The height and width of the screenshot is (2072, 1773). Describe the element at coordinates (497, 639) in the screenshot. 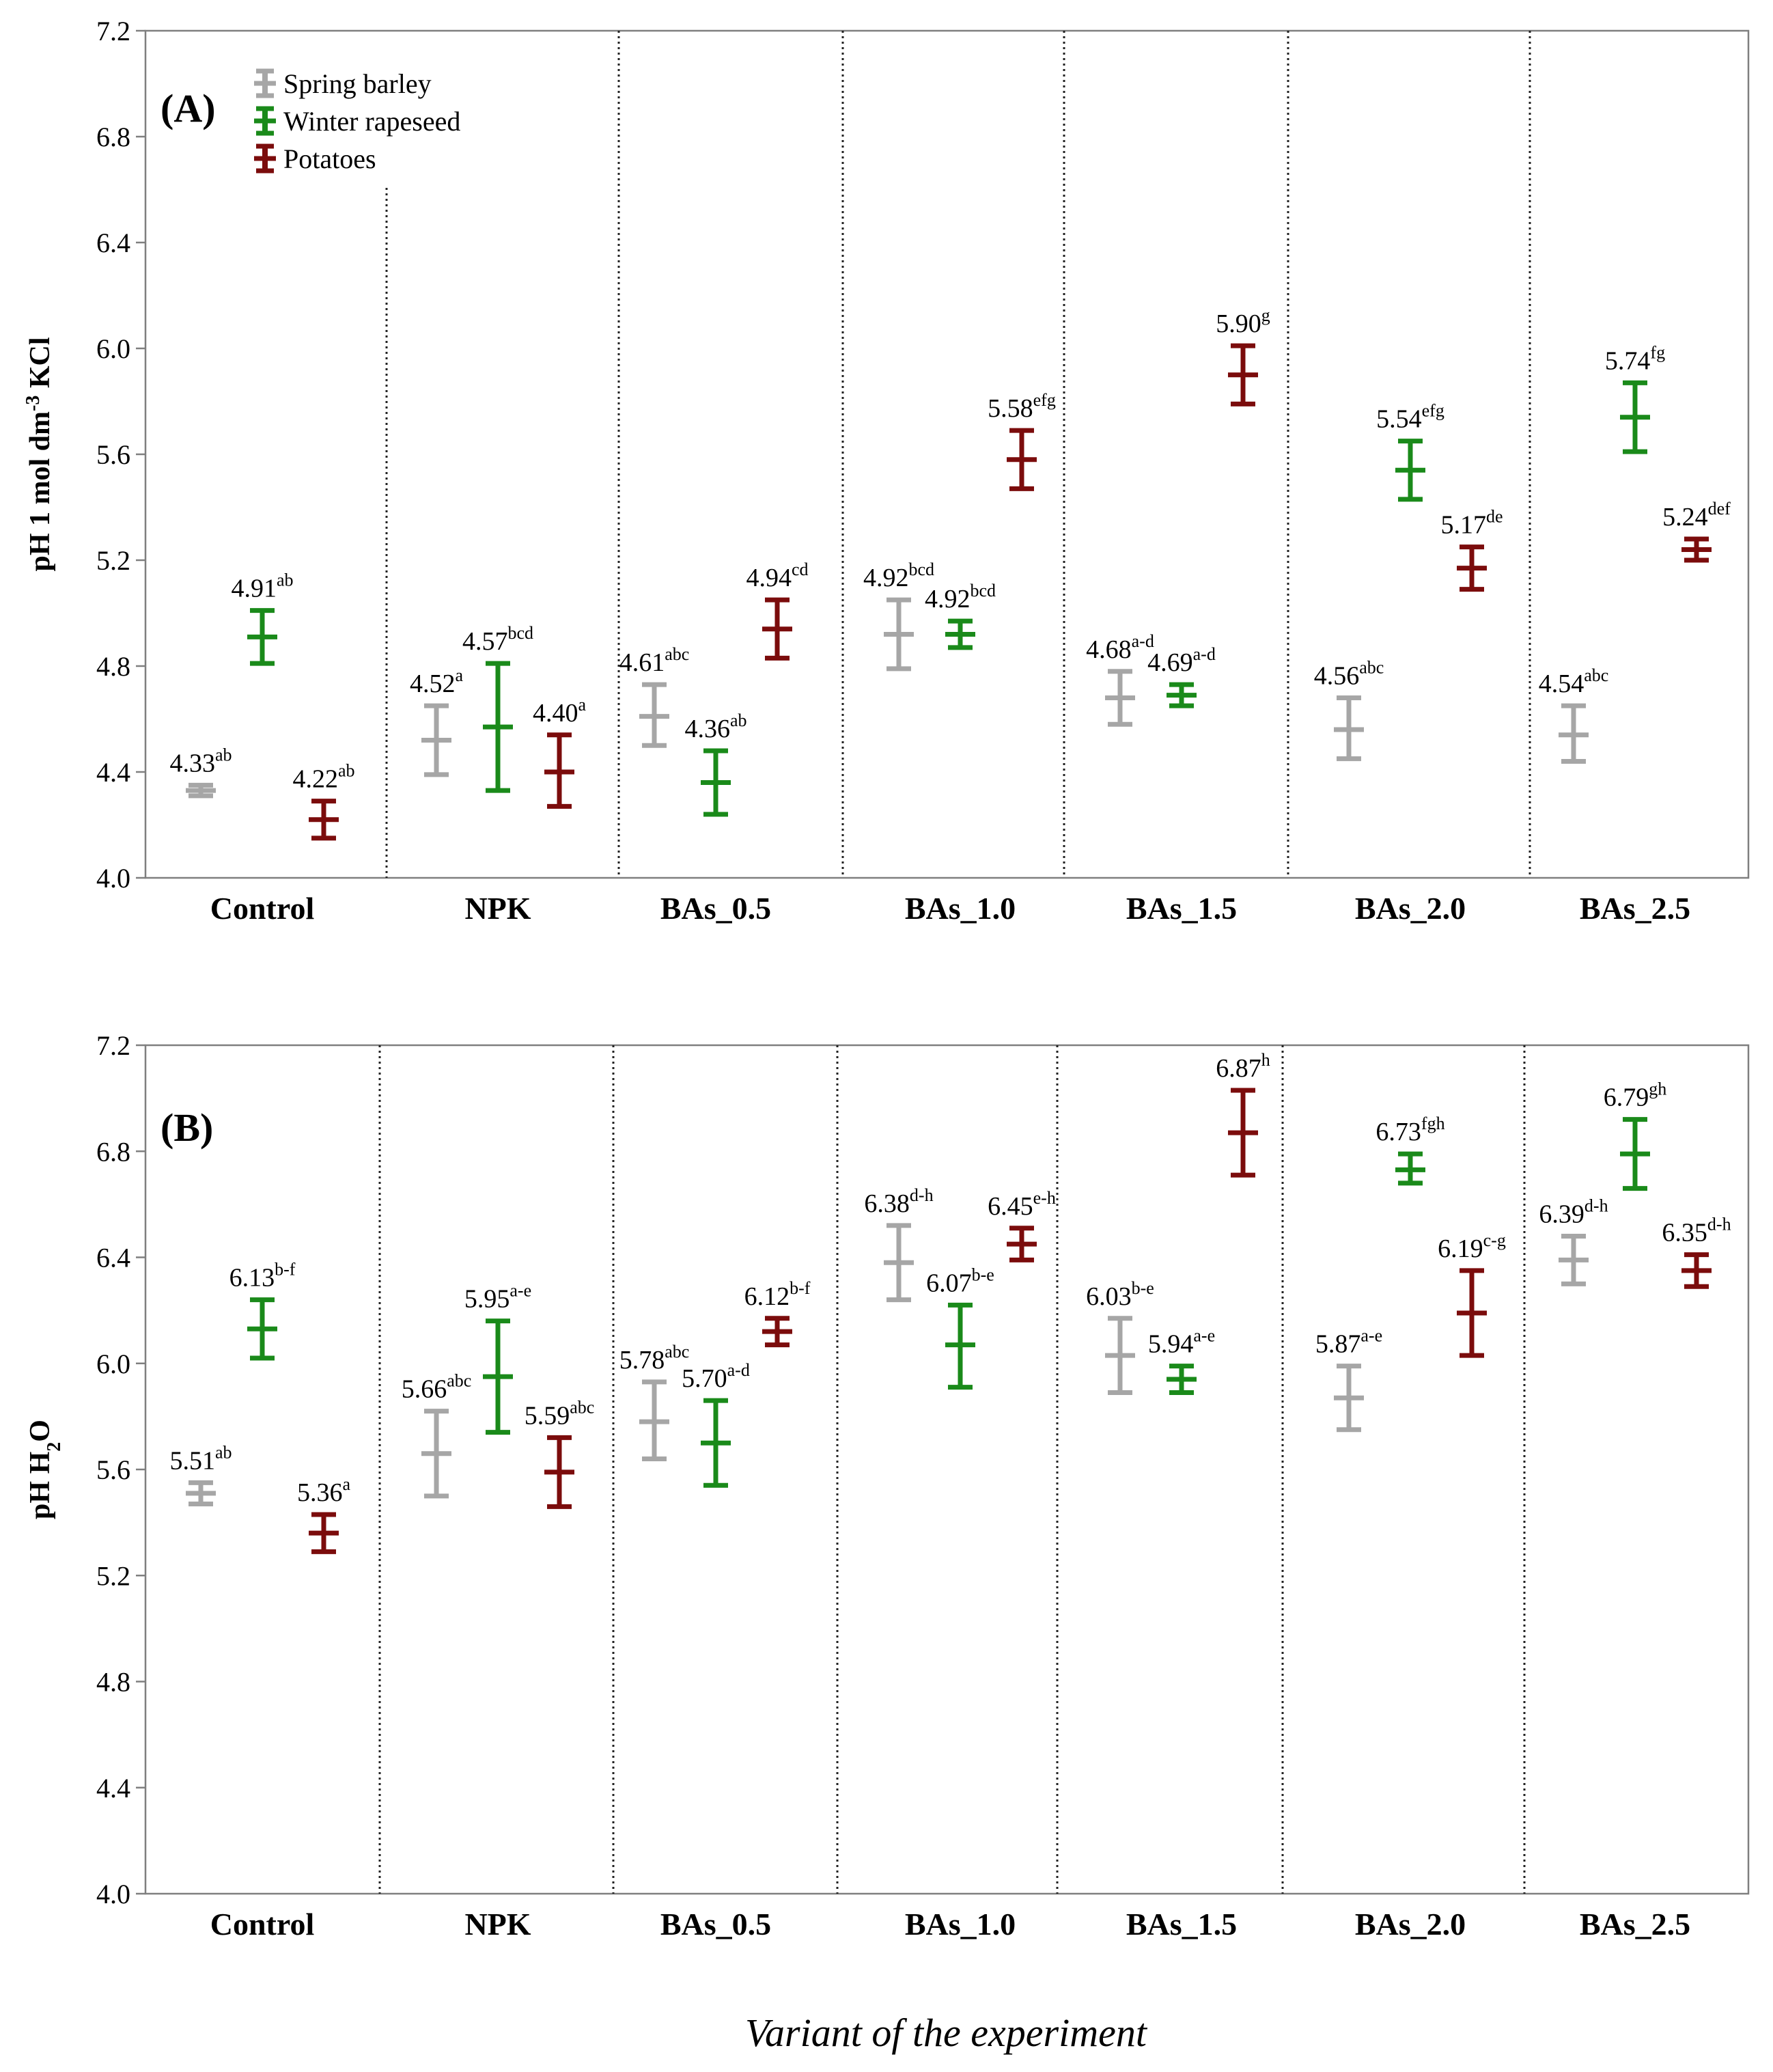

I see `data-label: 4.57bcd` at that location.